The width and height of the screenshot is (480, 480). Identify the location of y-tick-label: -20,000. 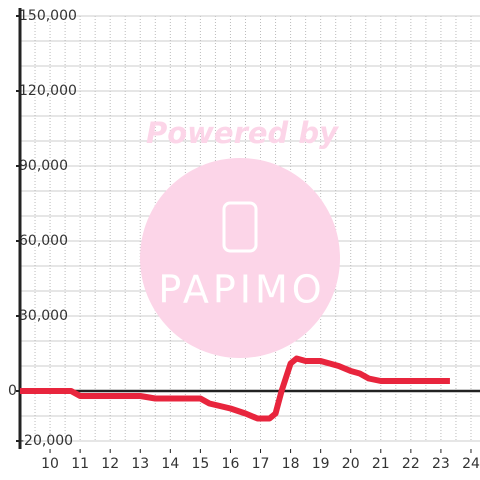
(46, 441).